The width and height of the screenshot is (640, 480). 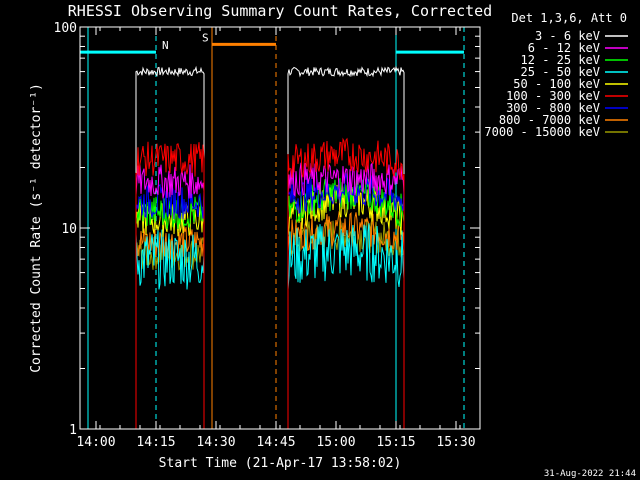 What do you see at coordinates (590, 474) in the screenshot?
I see `footer-date: 31-Aug-2022 21:44` at bounding box center [590, 474].